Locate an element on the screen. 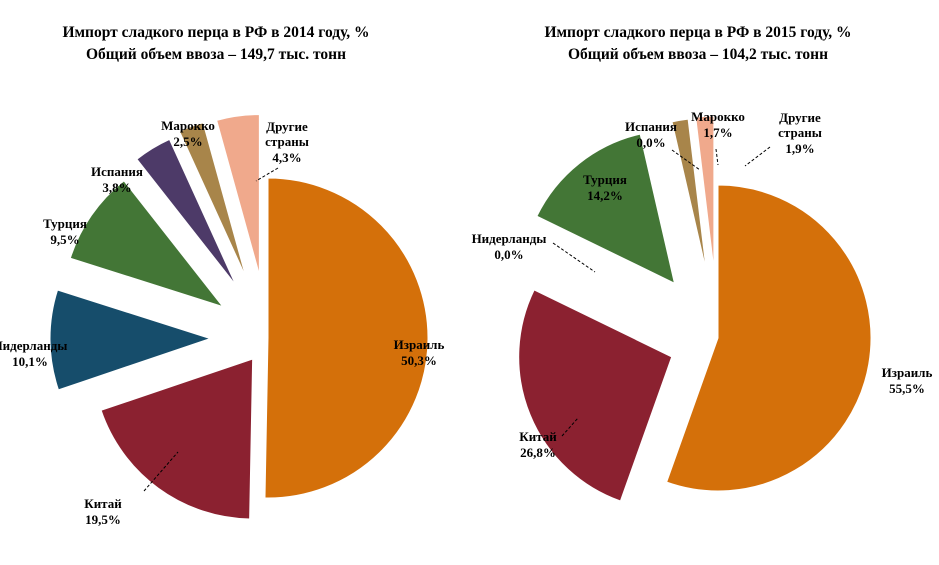 This screenshot has width=939, height=565. slice-label: Турция 9,5% is located at coordinates (65, 231).